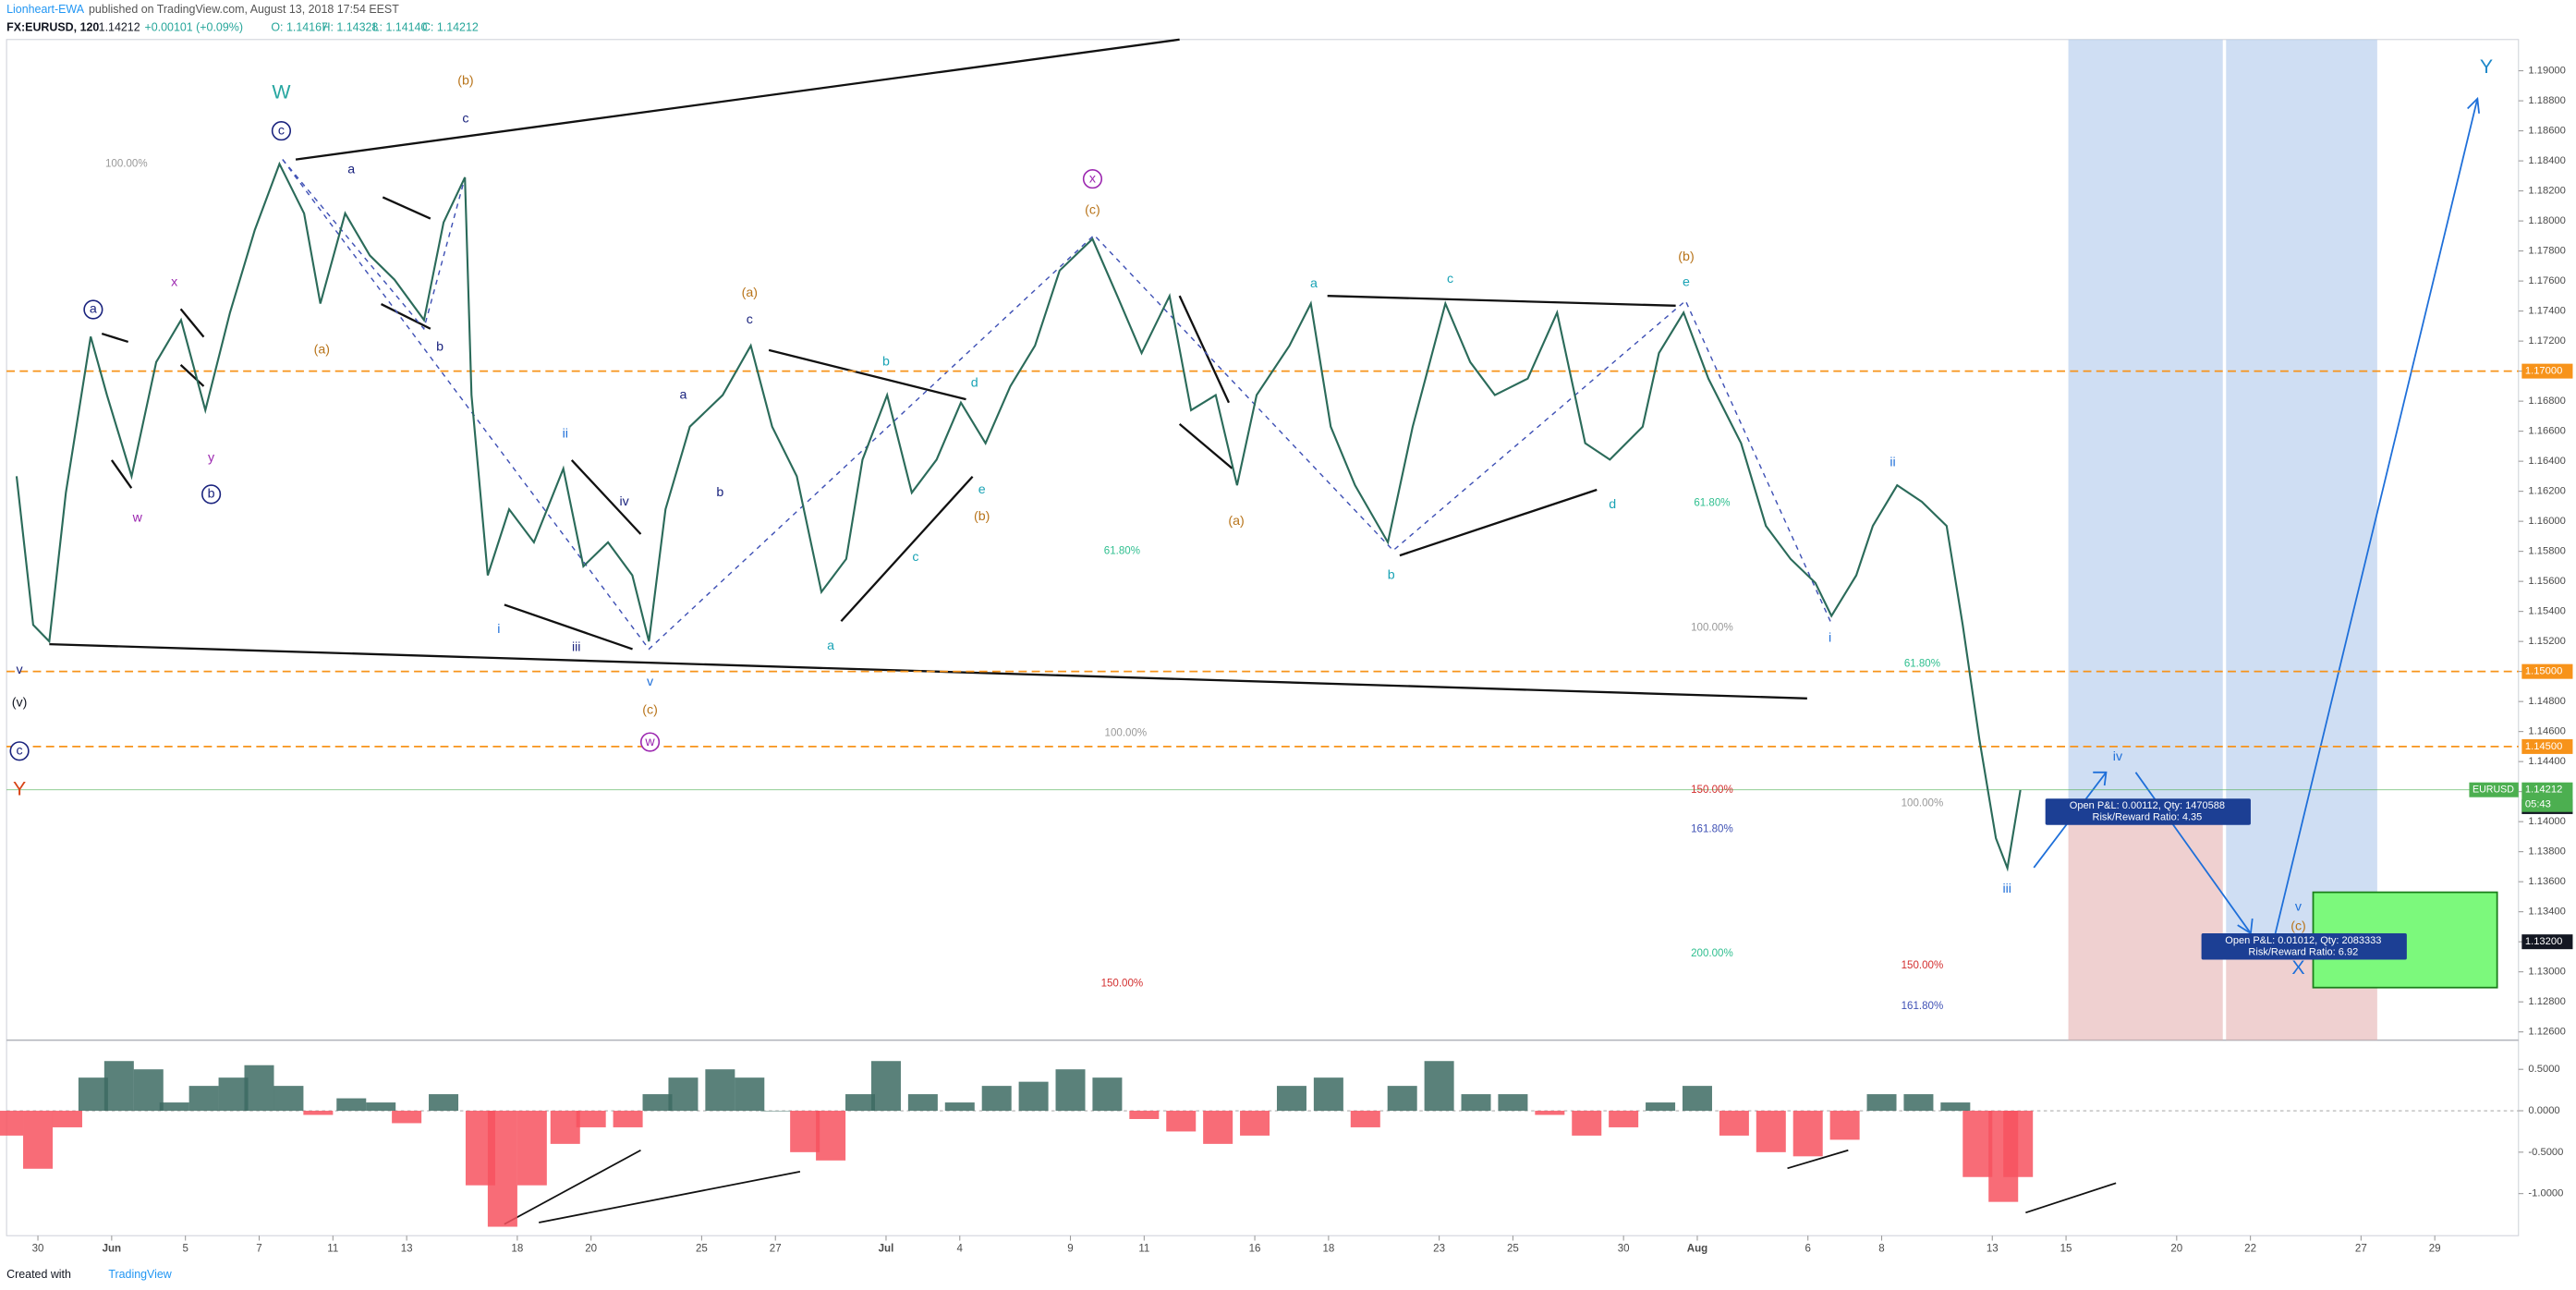 Image resolution: width=2576 pixels, height=1290 pixels. I want to click on wave-label: v, so click(2299, 907).